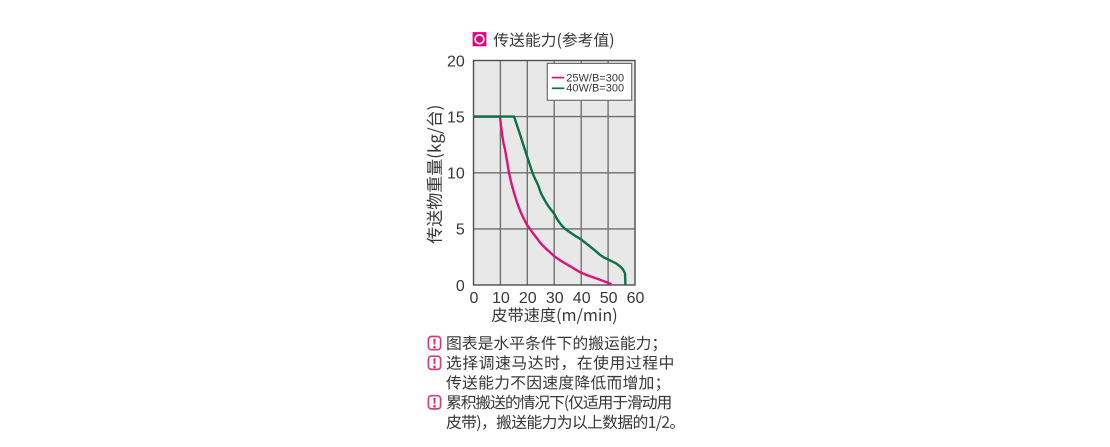 This screenshot has height=447, width=1110. Describe the element at coordinates (609, 298) in the screenshot. I see `svg-text: 50` at that location.